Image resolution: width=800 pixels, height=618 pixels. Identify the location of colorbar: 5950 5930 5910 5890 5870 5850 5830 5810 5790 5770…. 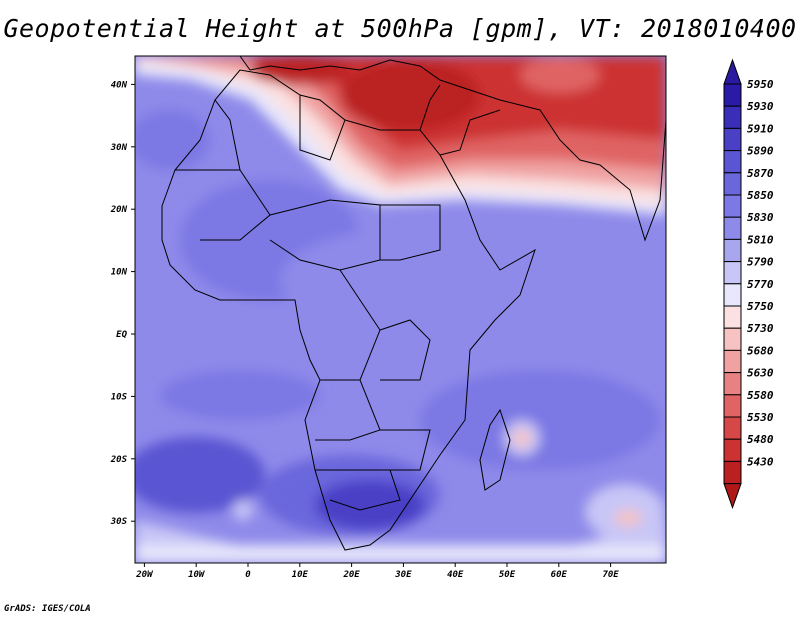
(748, 284).